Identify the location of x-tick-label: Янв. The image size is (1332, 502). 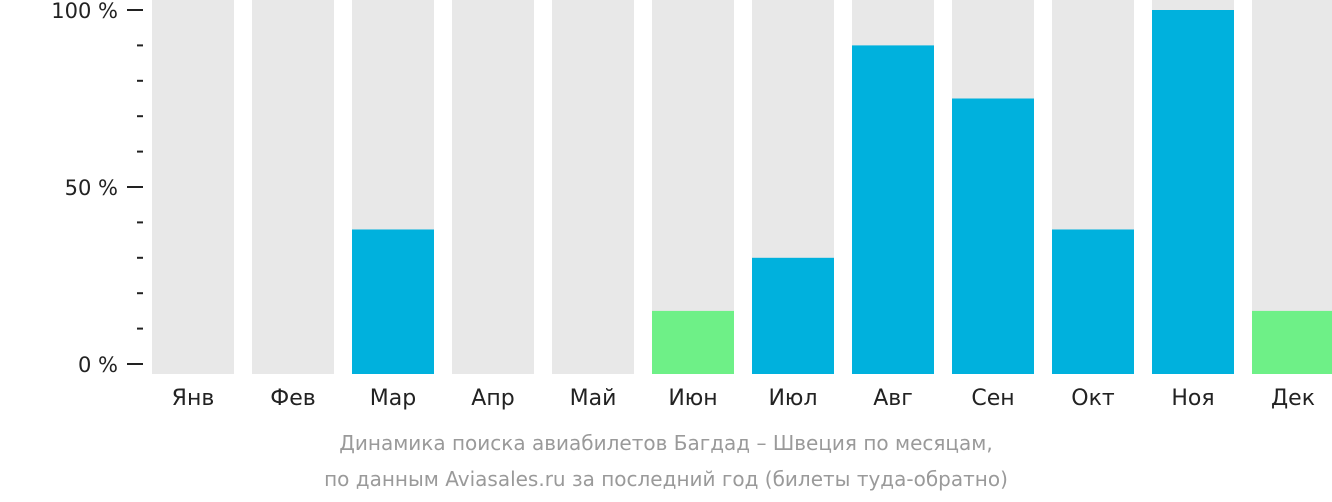
(193, 398).